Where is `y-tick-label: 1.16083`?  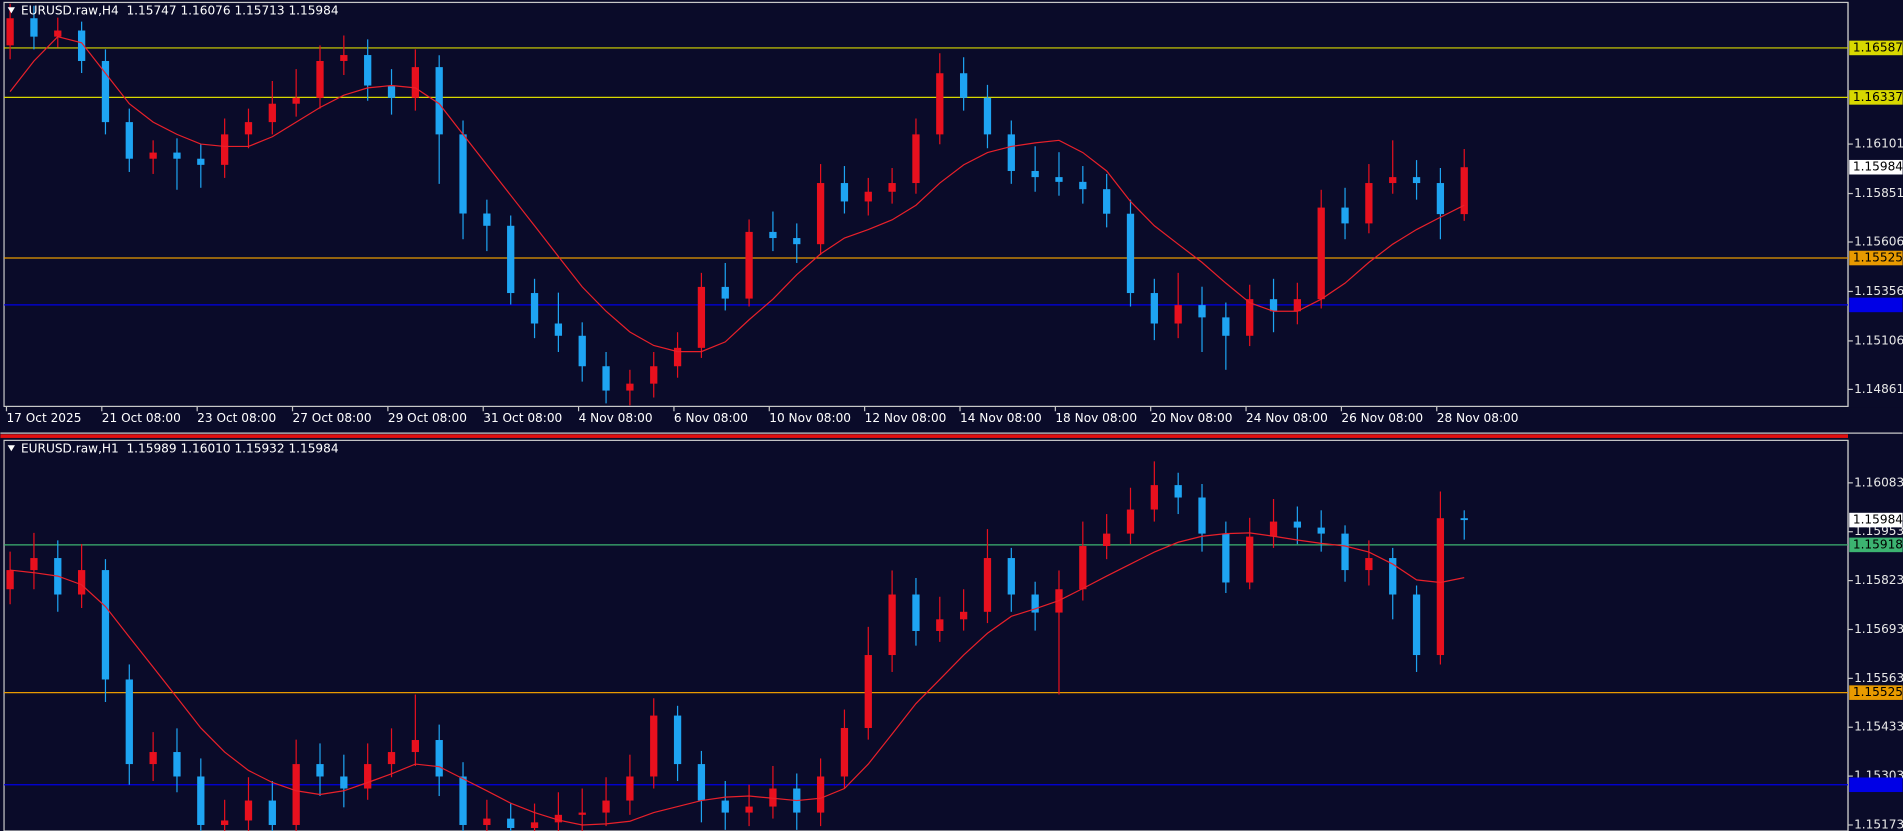 y-tick-label: 1.16083 is located at coordinates (1878, 482).